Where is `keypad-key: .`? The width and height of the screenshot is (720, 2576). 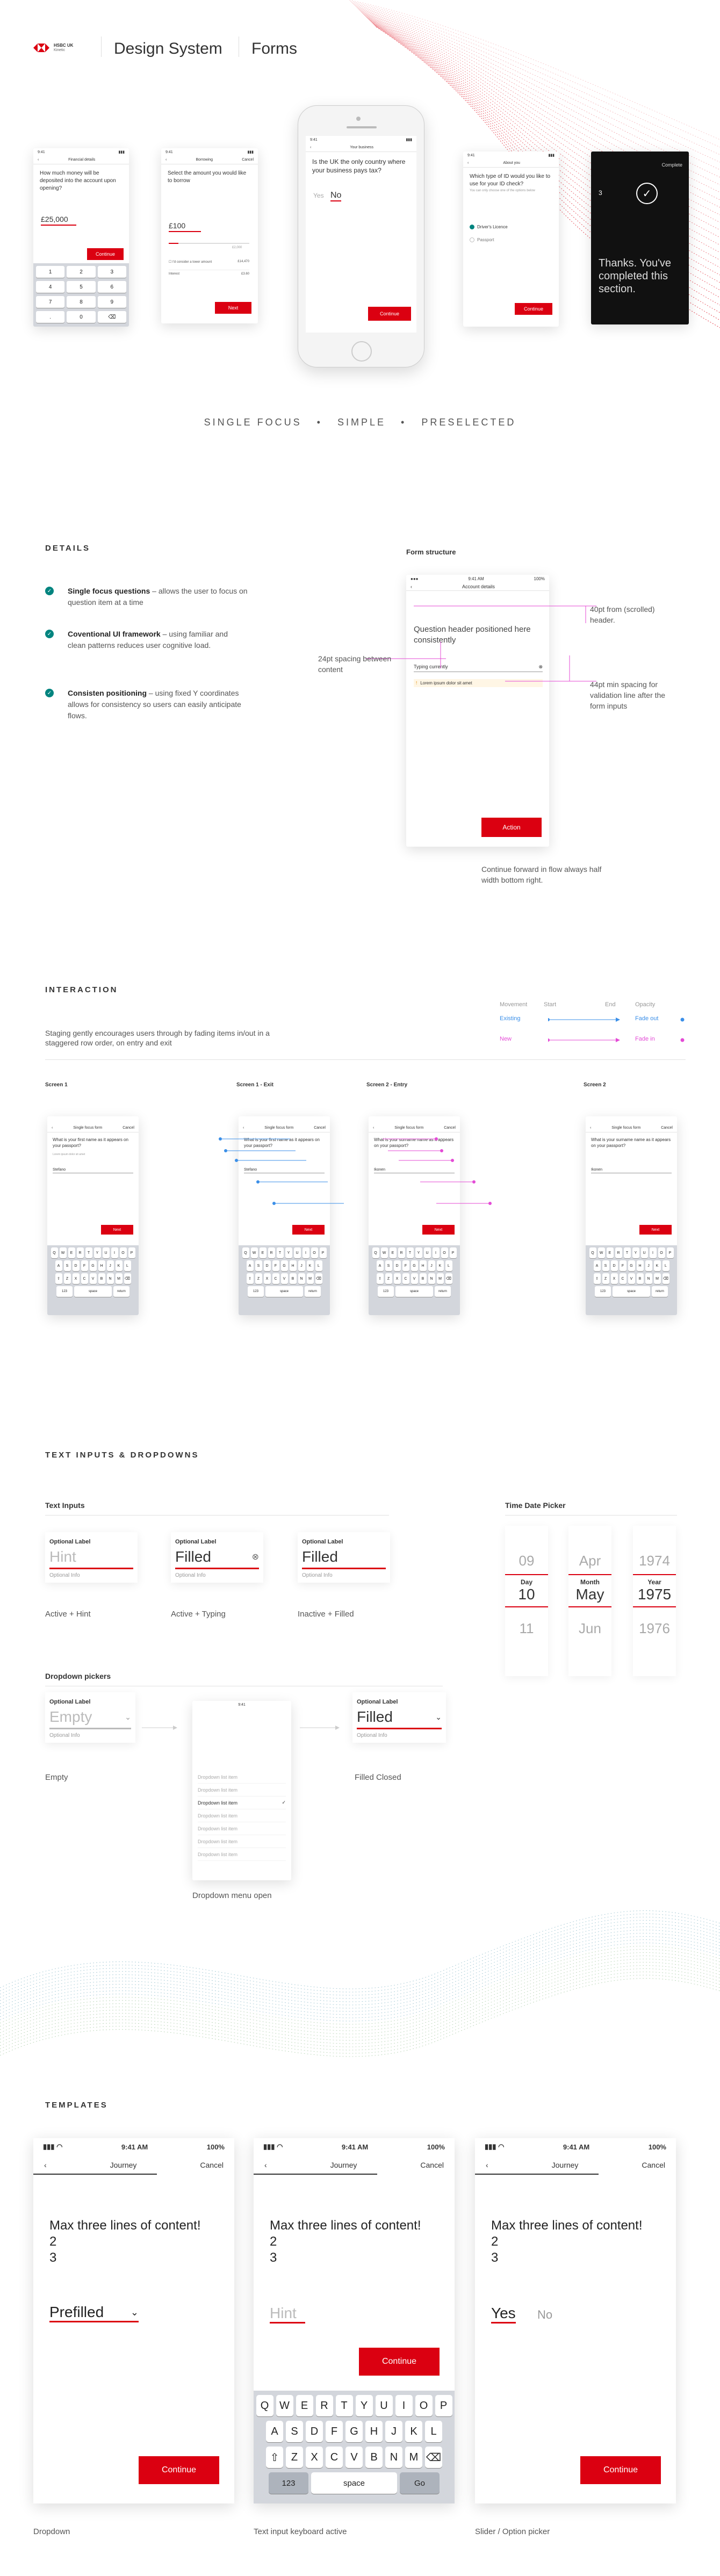 keypad-key: . is located at coordinates (50, 317).